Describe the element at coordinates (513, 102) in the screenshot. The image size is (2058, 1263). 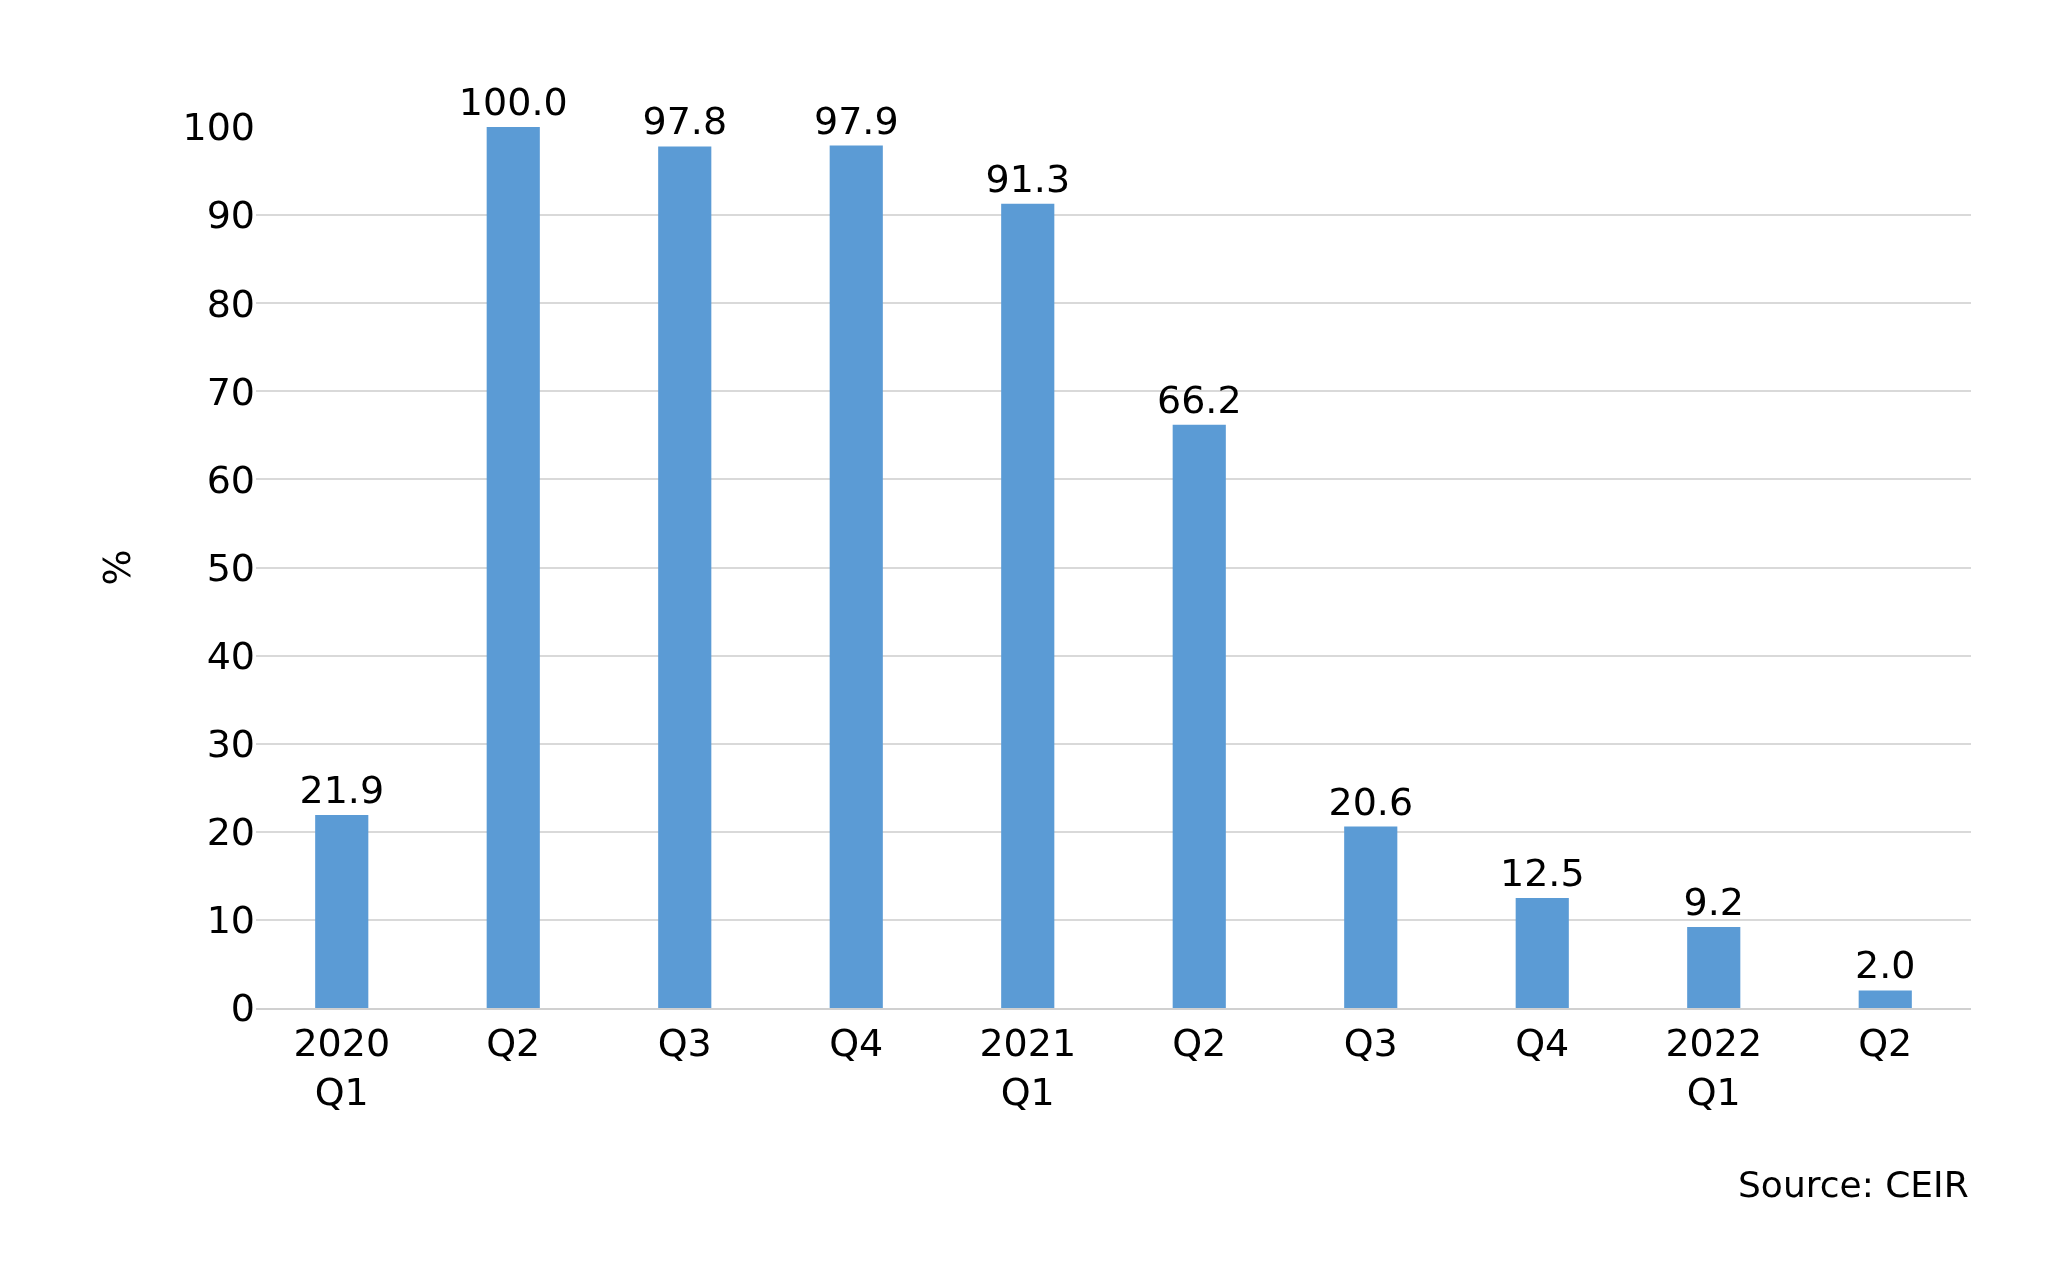
I see `data-label: 100.0` at that location.